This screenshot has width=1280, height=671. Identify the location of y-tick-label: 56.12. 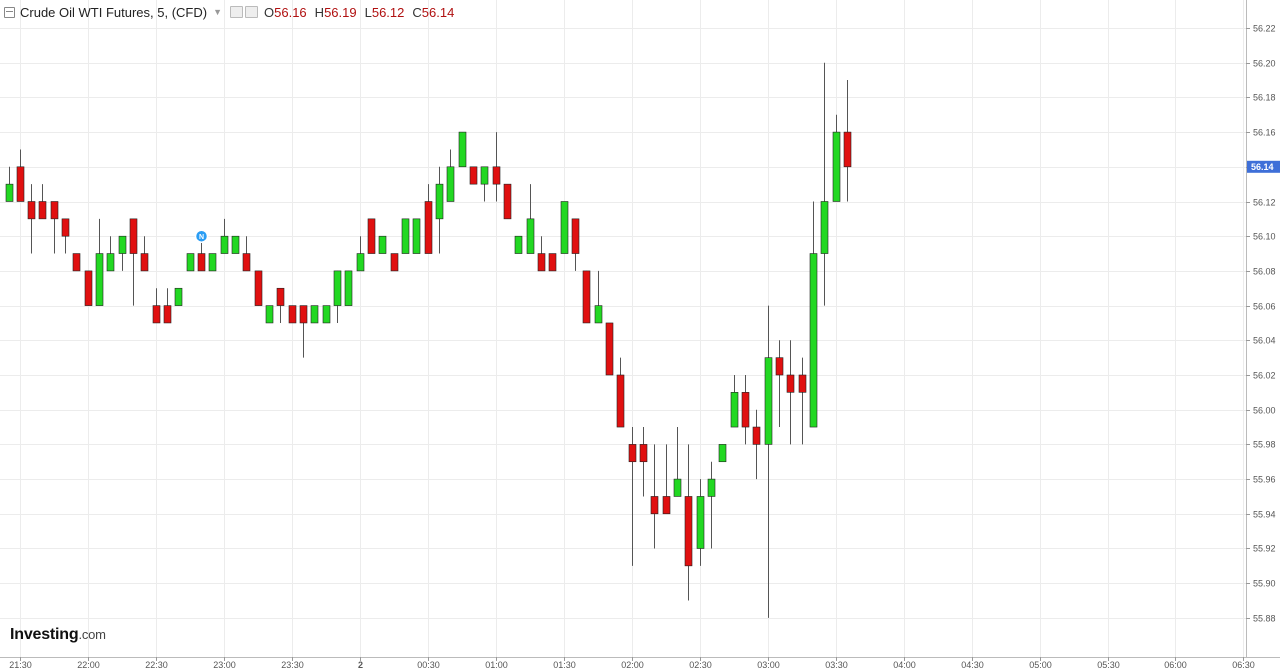
(1264, 203).